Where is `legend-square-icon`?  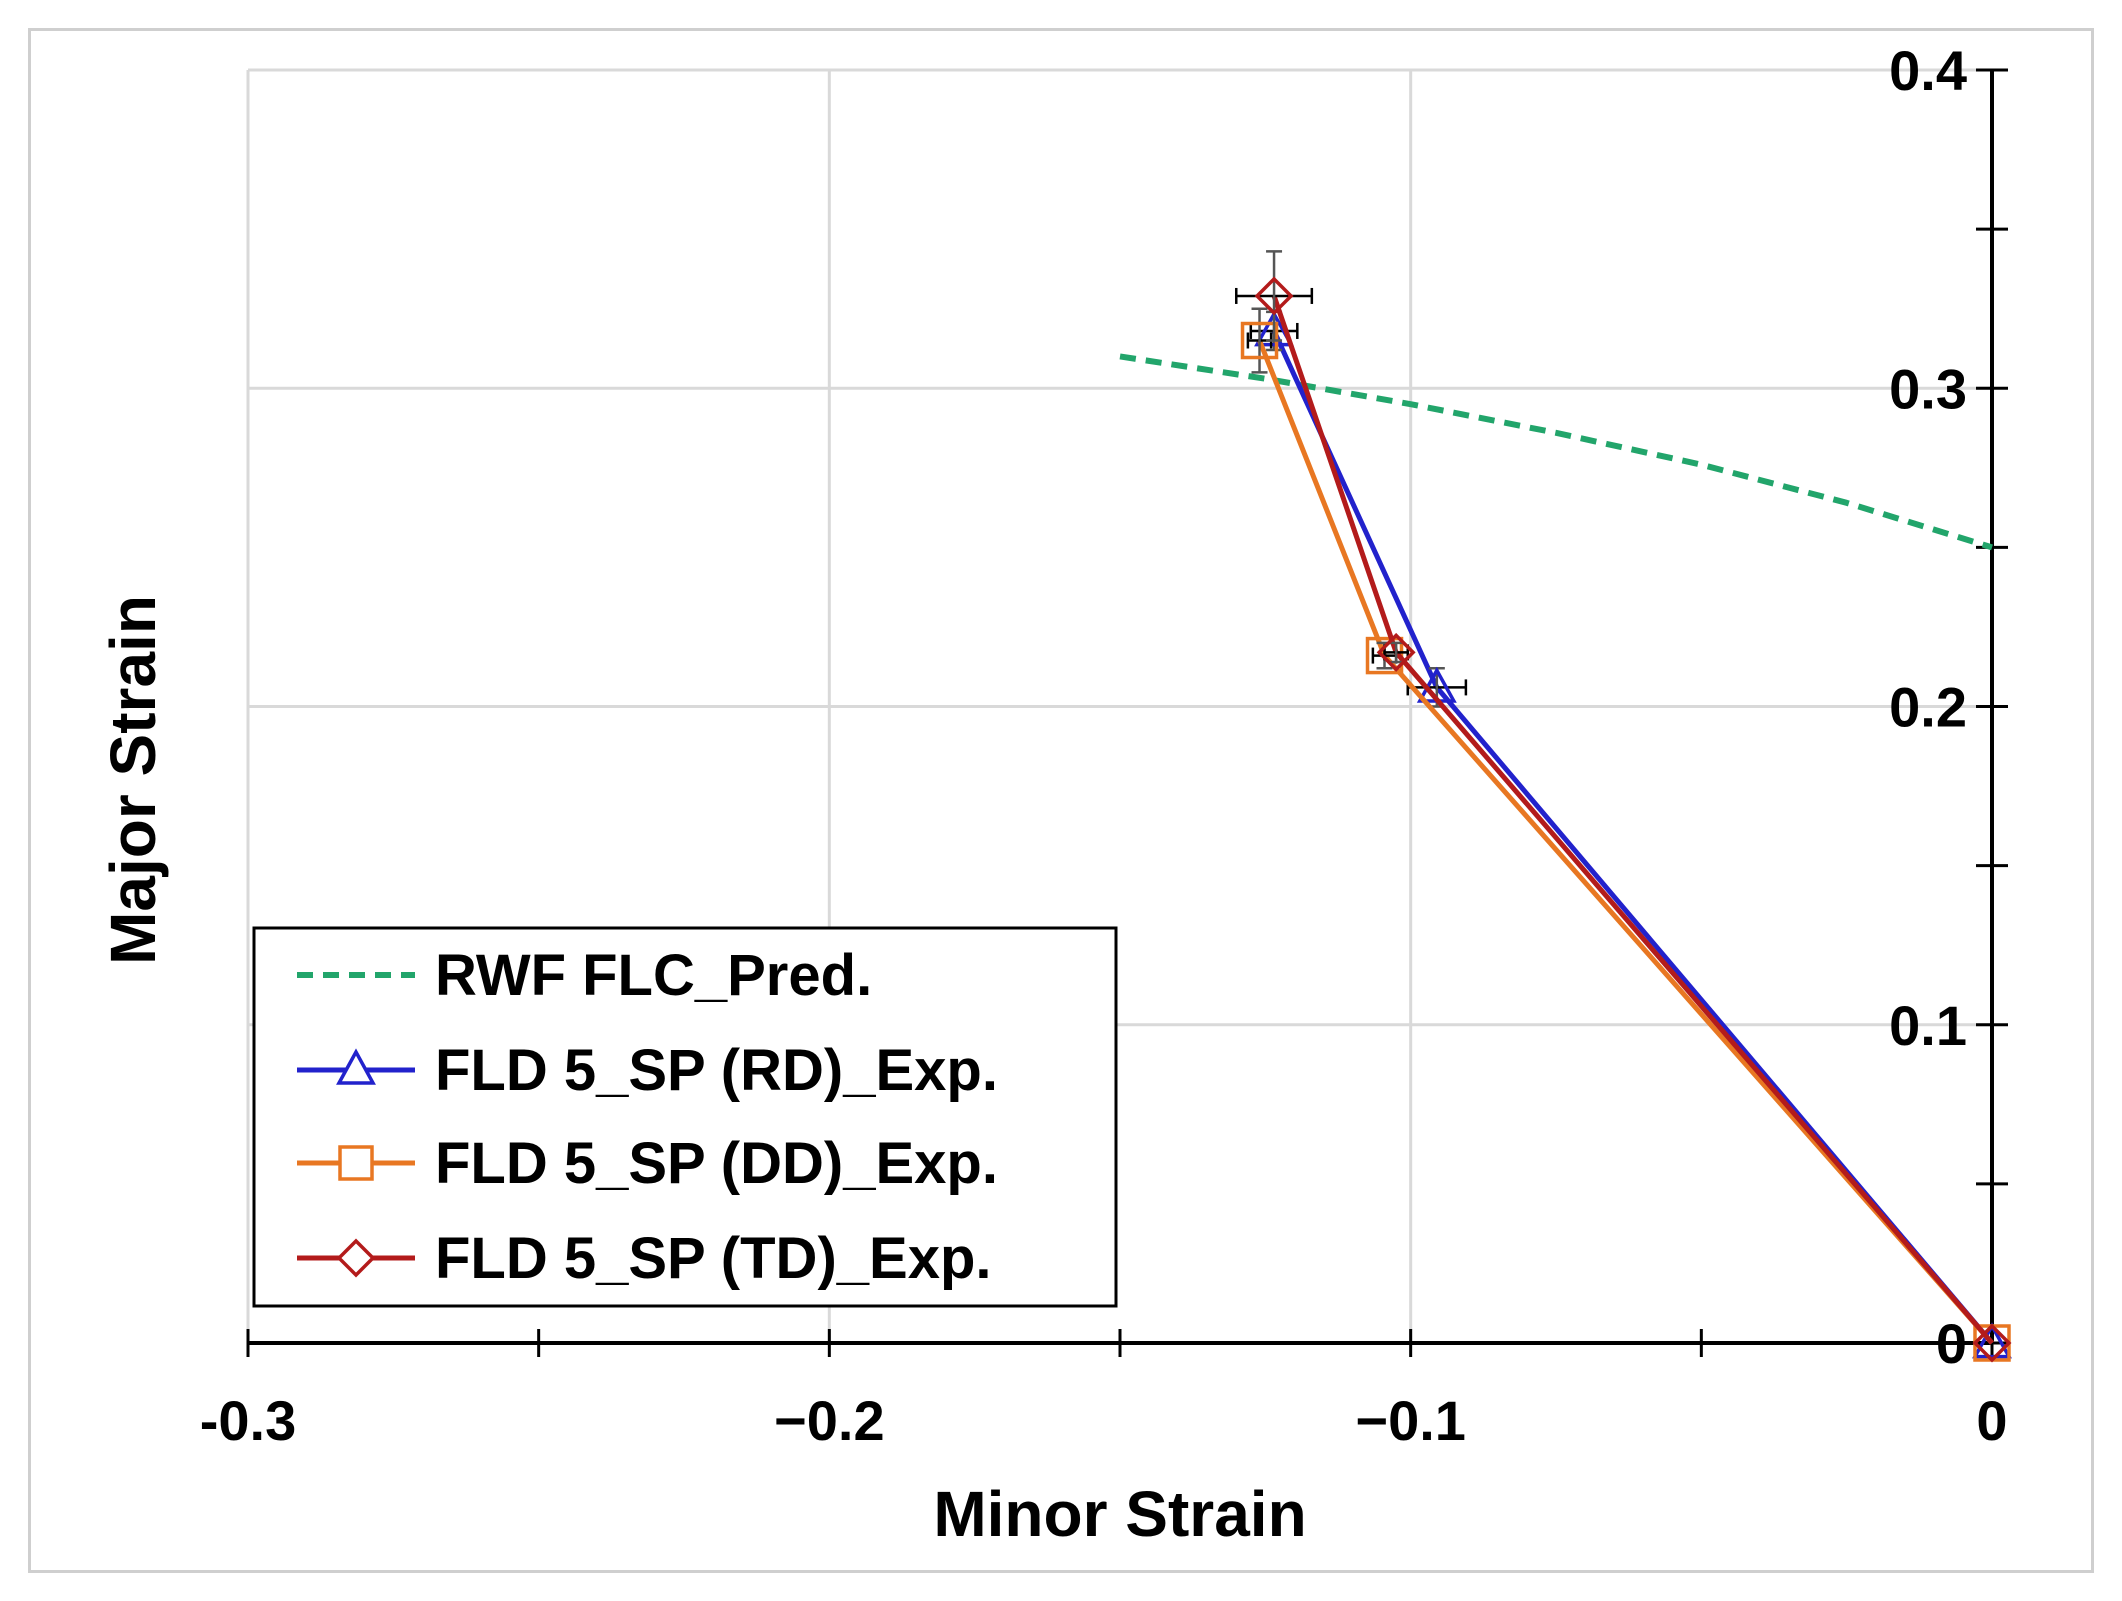
legend-square-icon is located at coordinates (356, 1163).